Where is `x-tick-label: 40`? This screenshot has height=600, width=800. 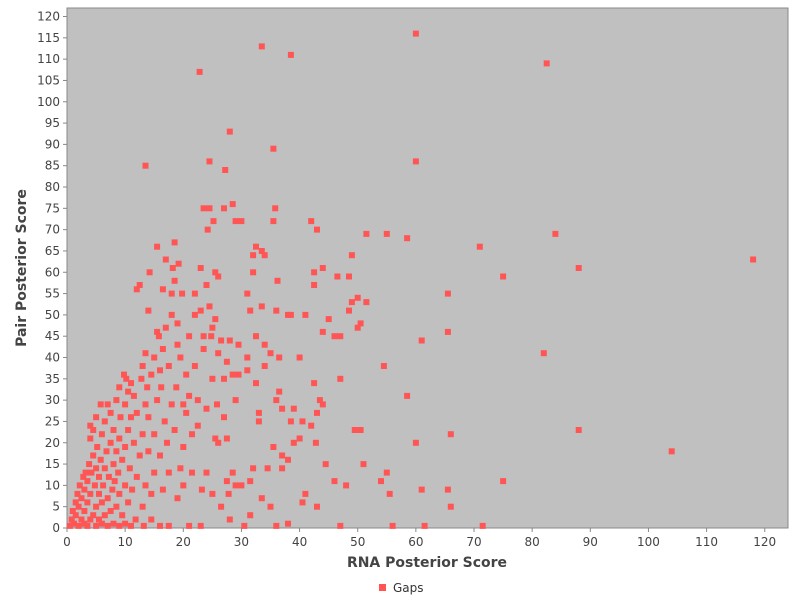 x-tick-label: 40 is located at coordinates (299, 542).